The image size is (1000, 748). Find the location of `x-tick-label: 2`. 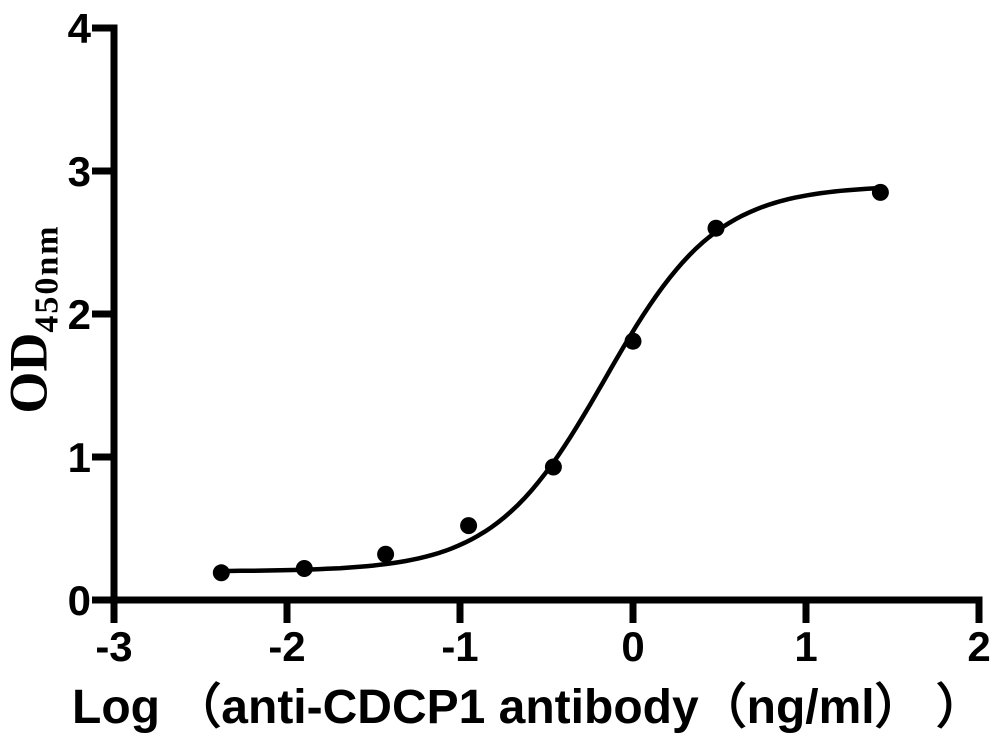

x-tick-label: 2 is located at coordinates (978, 646).